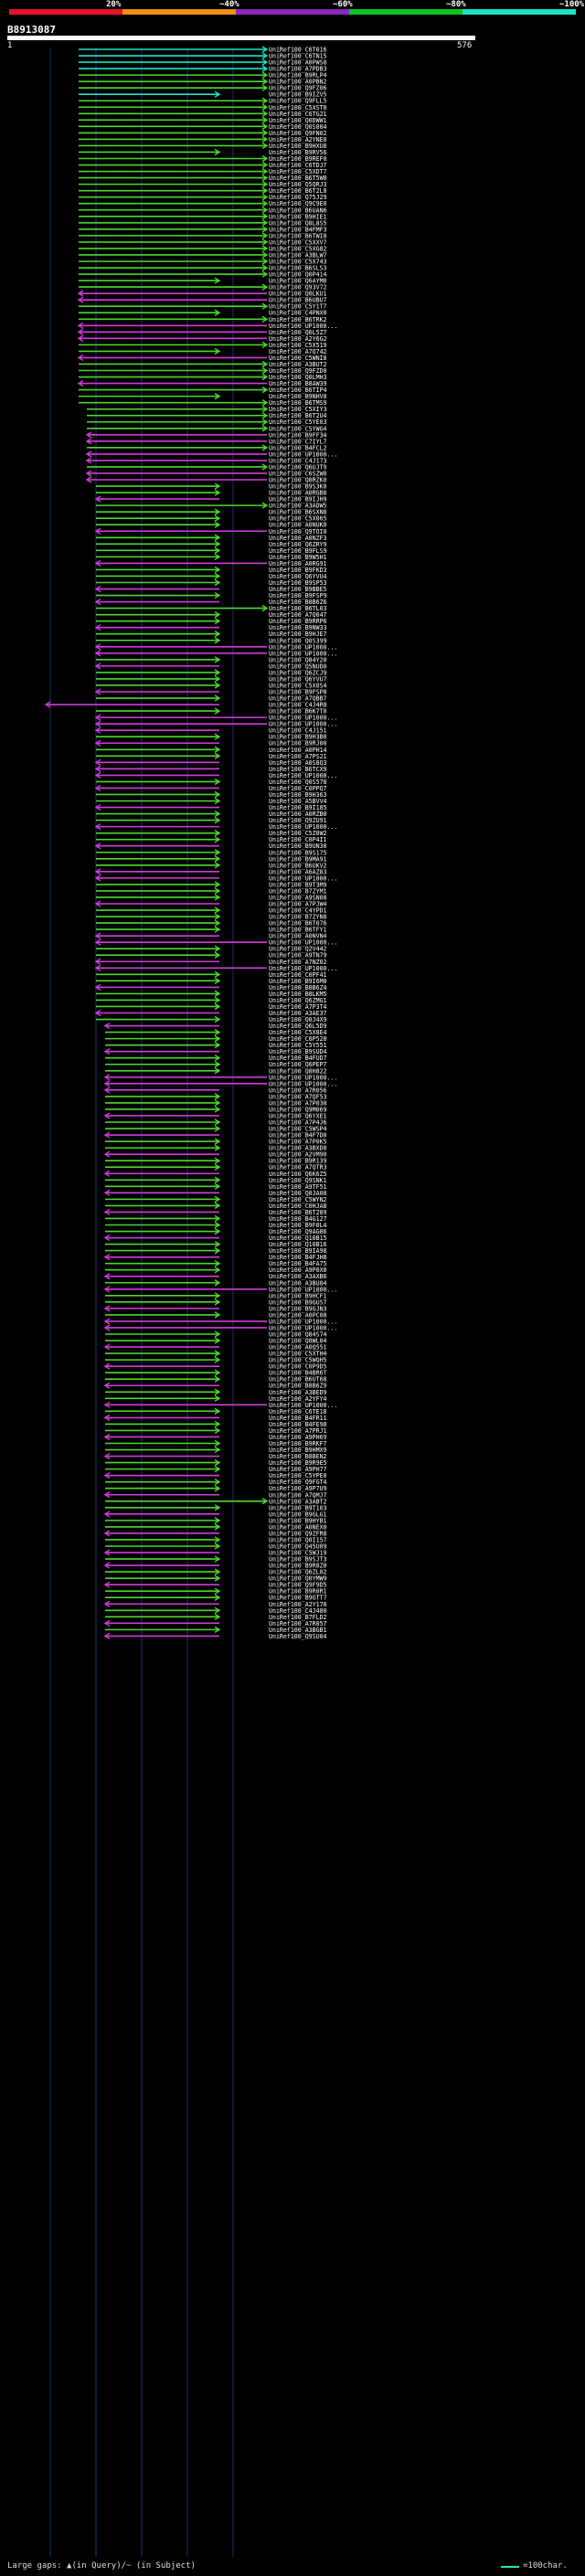 Image resolution: width=585 pixels, height=2576 pixels. Describe the element at coordinates (298, 69) in the screenshot. I see `hit-label: UniRef100_A7PDB3` at that location.